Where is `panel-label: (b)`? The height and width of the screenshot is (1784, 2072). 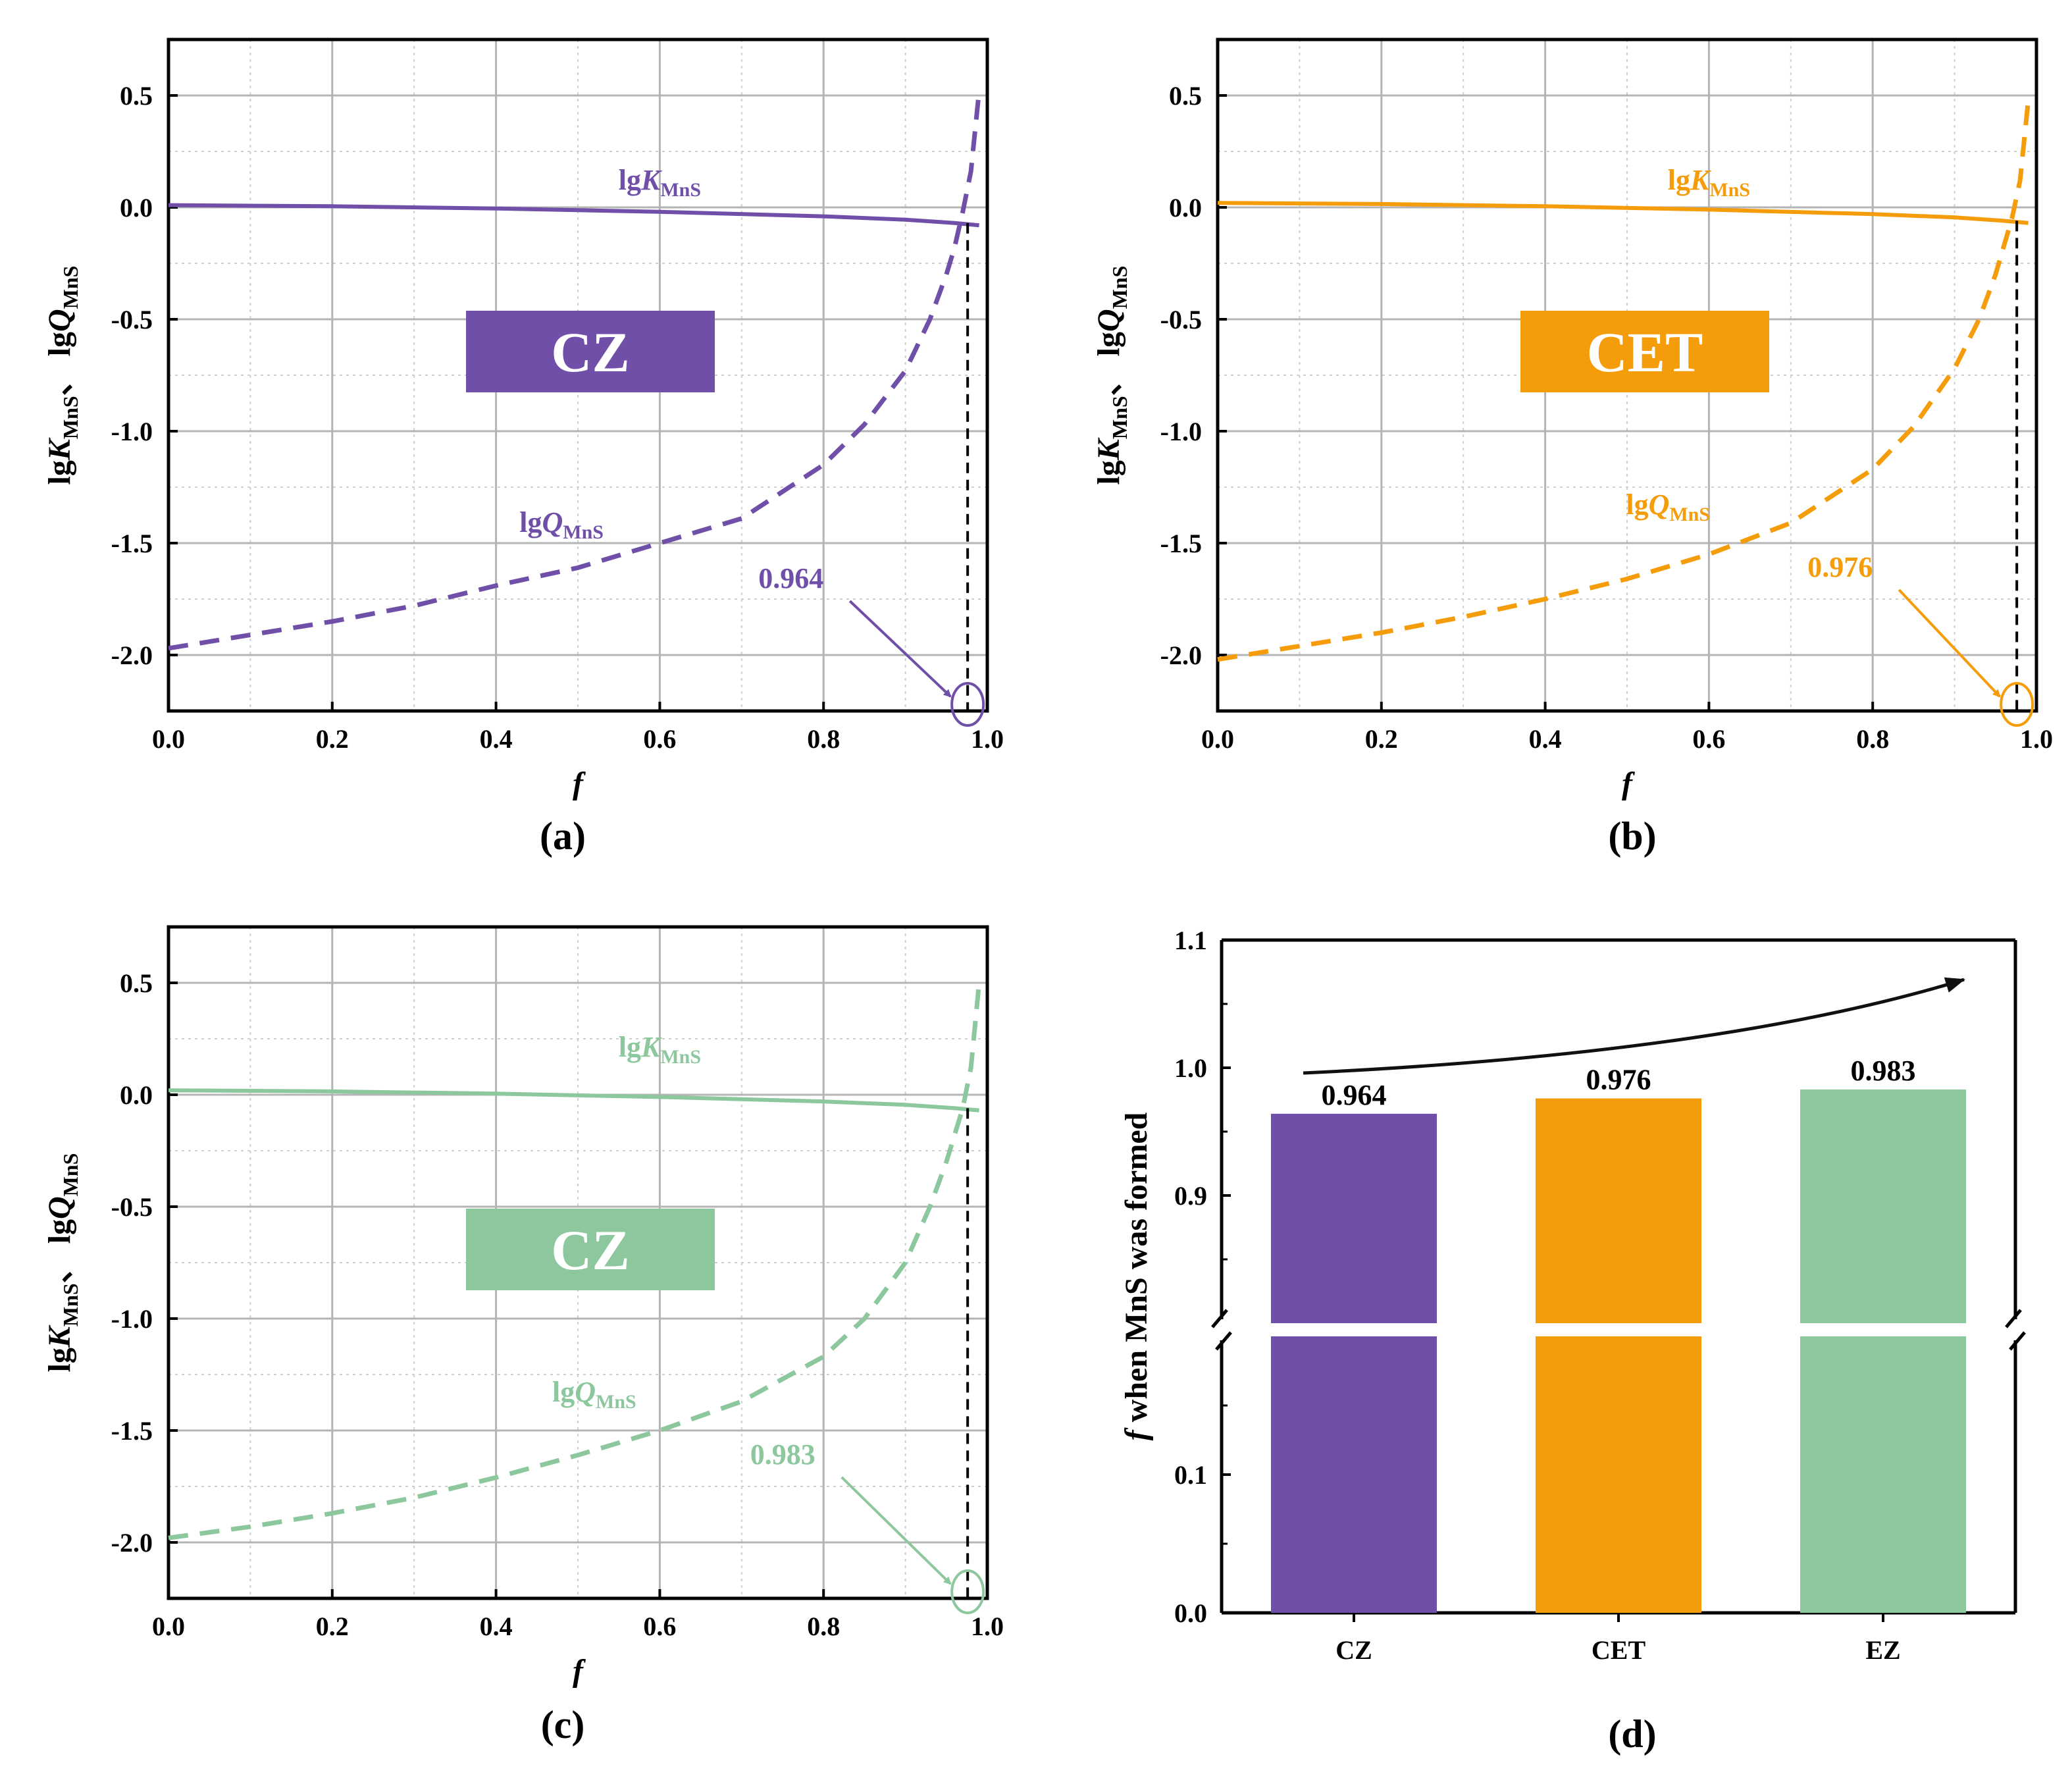
panel-label: (b) is located at coordinates (1632, 836).